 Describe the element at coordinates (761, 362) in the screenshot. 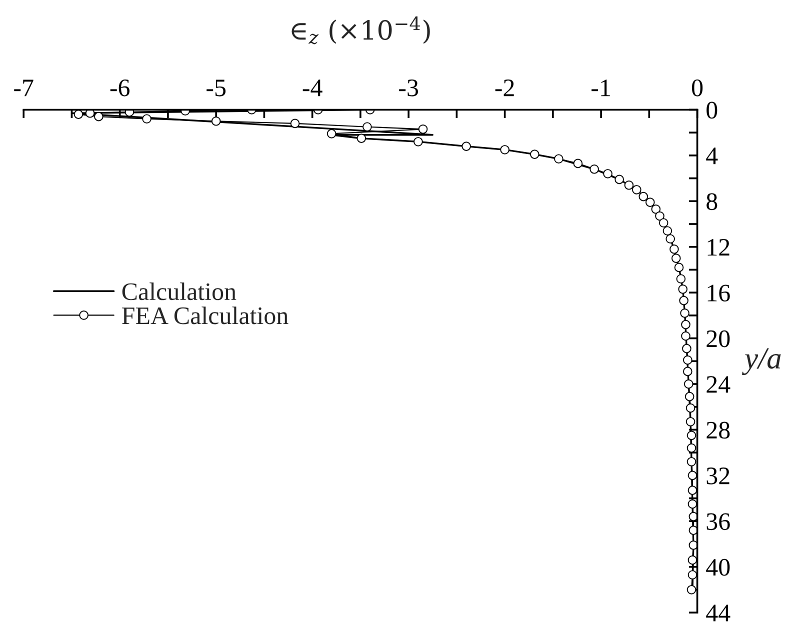

I see `y-axis-title: y/a` at that location.